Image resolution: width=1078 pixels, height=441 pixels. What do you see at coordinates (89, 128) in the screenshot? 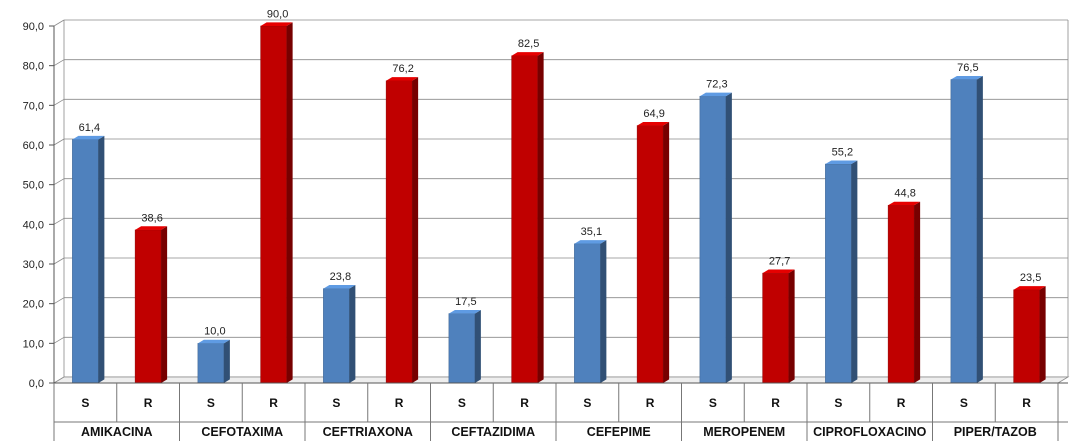
I see `data-label: 61,4` at bounding box center [89, 128].